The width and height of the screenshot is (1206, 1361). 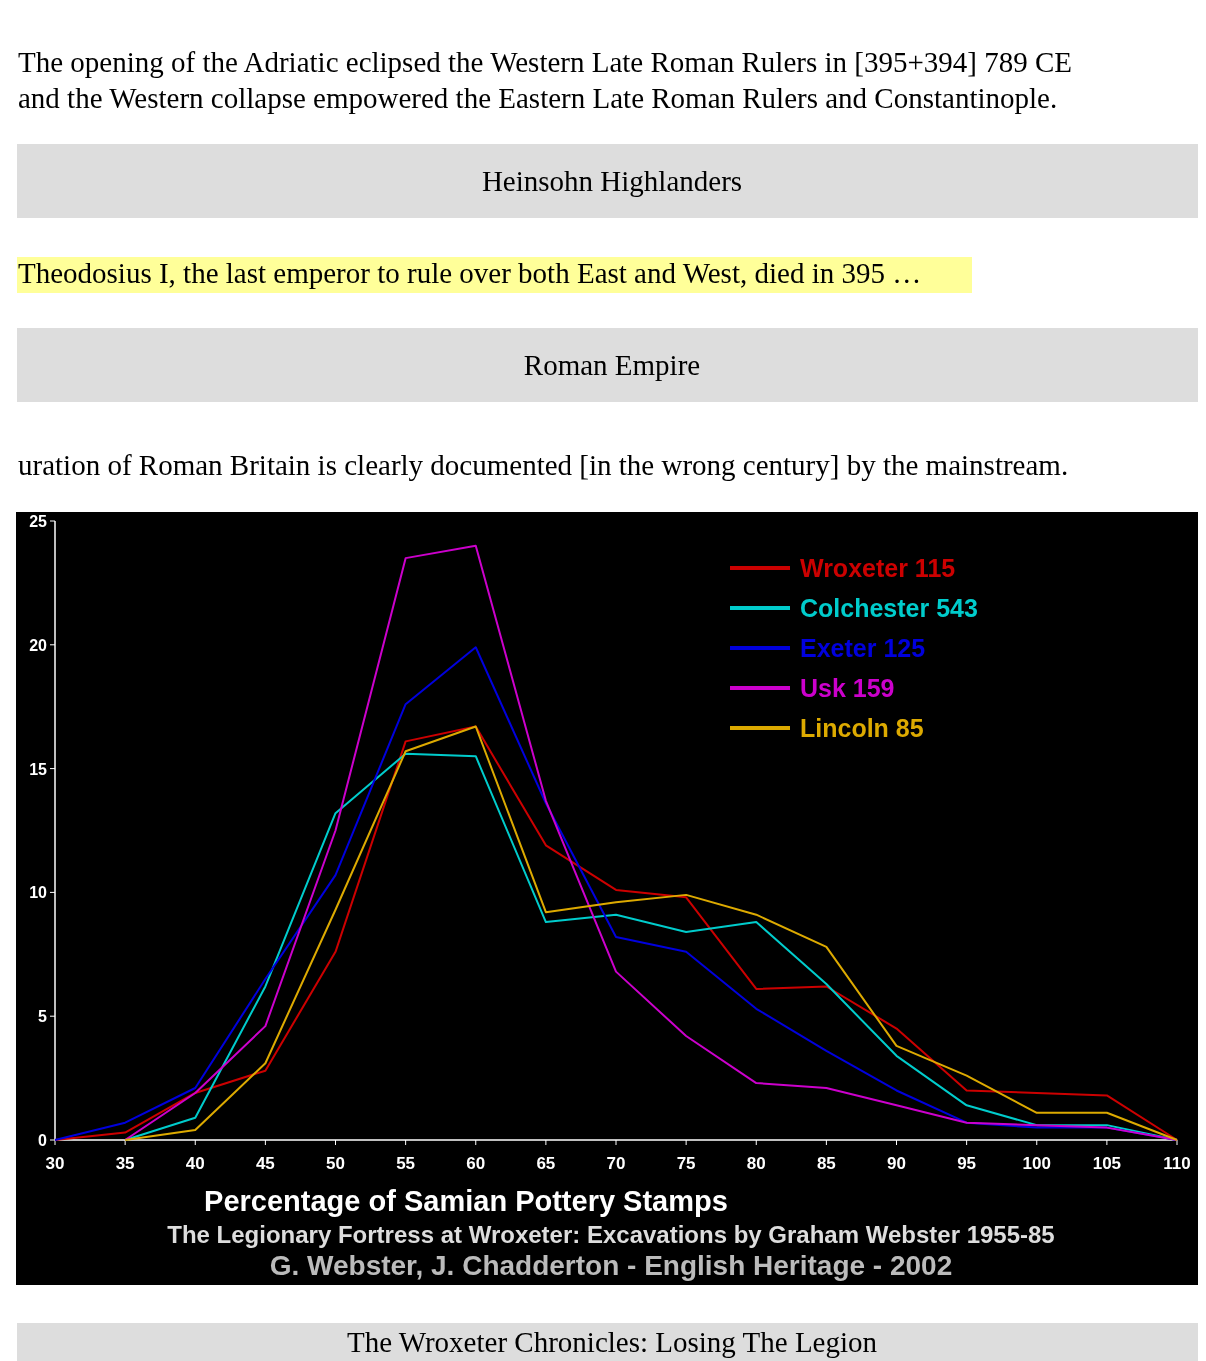 What do you see at coordinates (967, 1163) in the screenshot?
I see `x-tick-label: 95` at bounding box center [967, 1163].